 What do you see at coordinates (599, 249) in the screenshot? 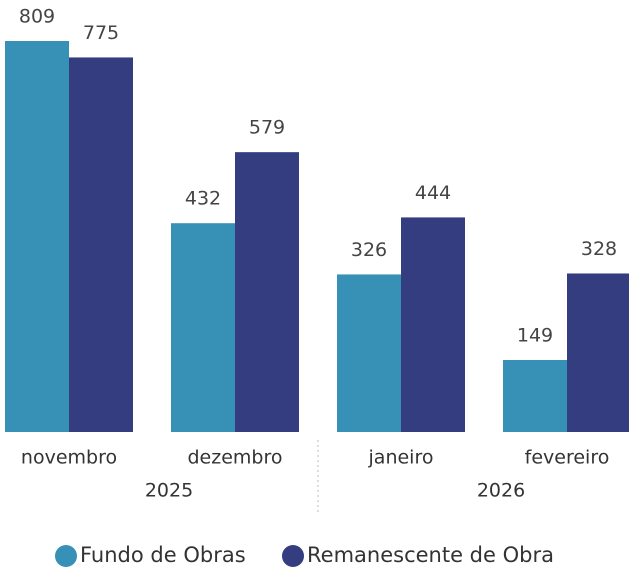
I see `data-label: 328` at bounding box center [599, 249].